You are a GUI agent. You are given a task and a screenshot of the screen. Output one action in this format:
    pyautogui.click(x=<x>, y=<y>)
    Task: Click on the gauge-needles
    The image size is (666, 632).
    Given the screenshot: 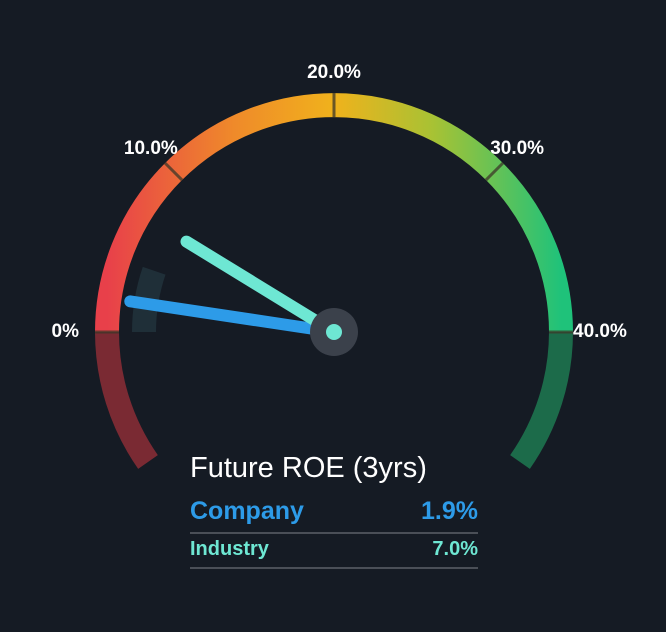 What is the action you would take?
    pyautogui.click(x=232, y=286)
    